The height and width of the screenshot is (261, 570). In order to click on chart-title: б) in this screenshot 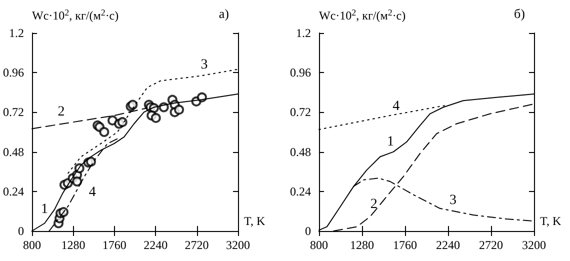, I will do `click(520, 13)`.